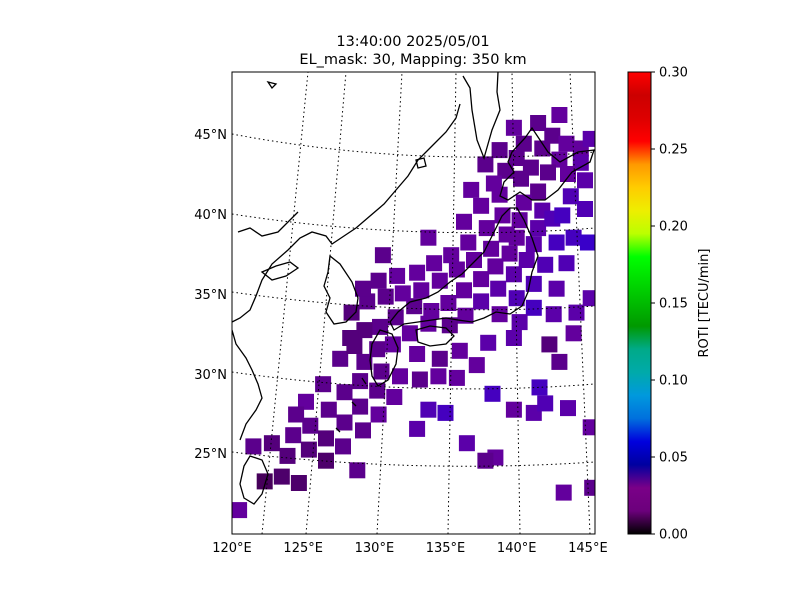  What do you see at coordinates (639, 303) in the screenshot?
I see `colorbar` at bounding box center [639, 303].